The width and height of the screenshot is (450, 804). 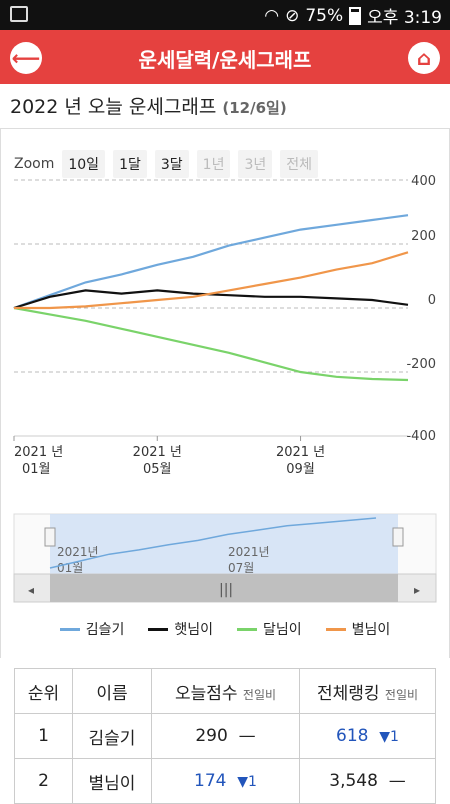 What do you see at coordinates (352, 736) in the screenshot?
I see `overall-value: 618` at bounding box center [352, 736].